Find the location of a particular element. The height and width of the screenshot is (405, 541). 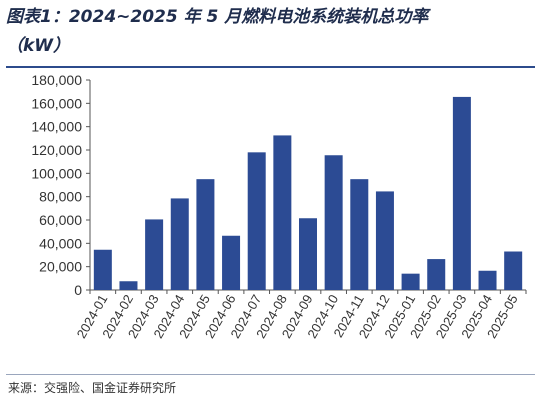

chart-title: 图表1：2024~2025 年 5 月燃料电池系统装机总功率 （kW） is located at coordinates (271, 32).